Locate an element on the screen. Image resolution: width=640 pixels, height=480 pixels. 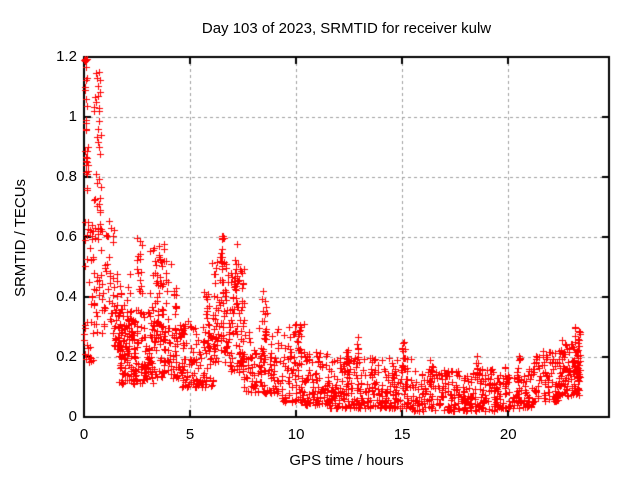
x-axis-label: GPS time / hours is located at coordinates (346, 460).